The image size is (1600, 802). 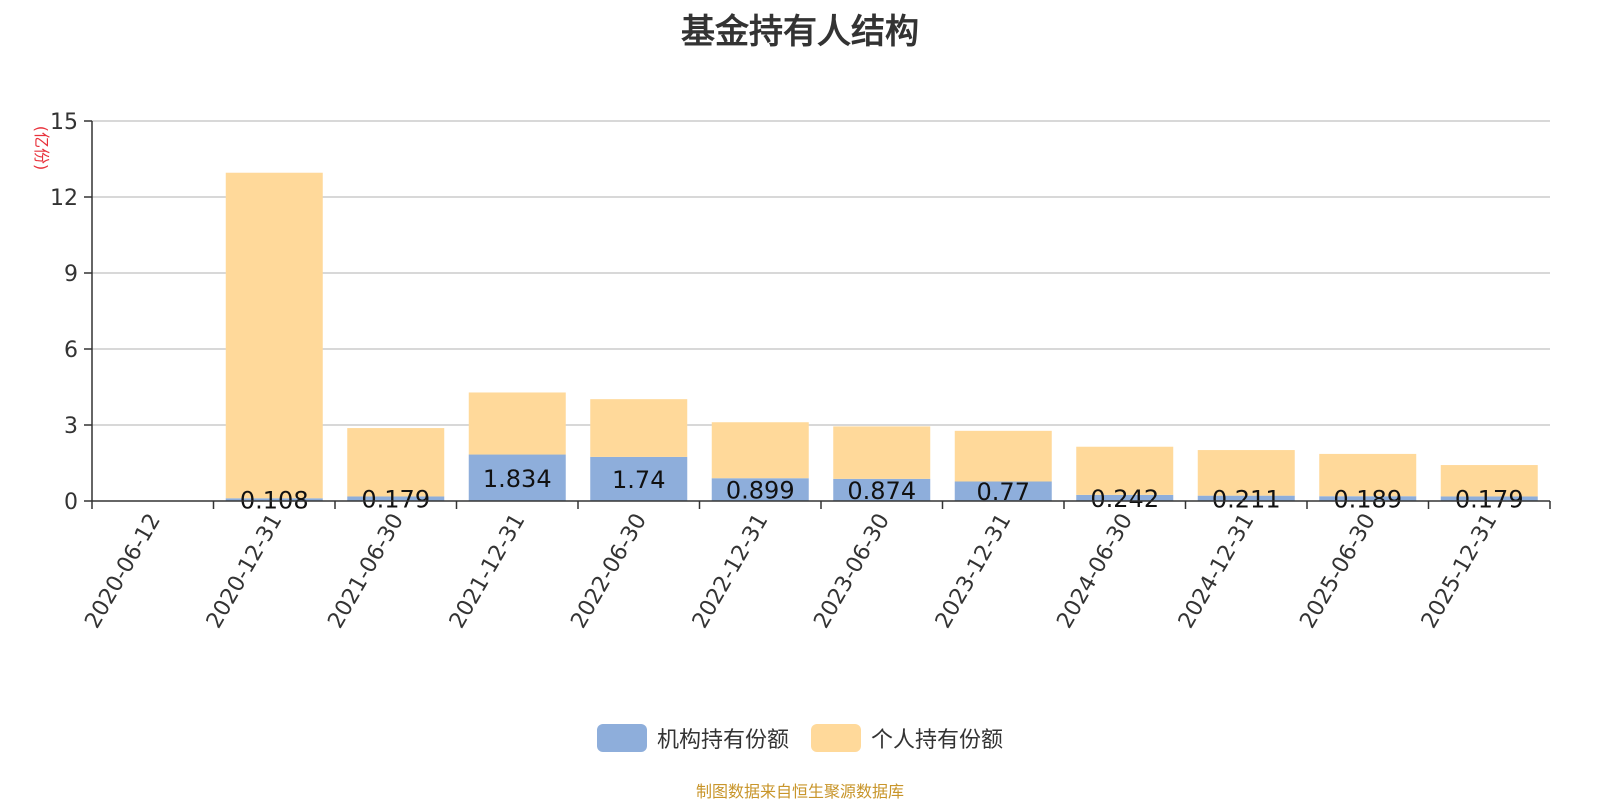 What do you see at coordinates (1095, 571) in the screenshot?
I see `x-tick-label: 2024-06-30` at bounding box center [1095, 571].